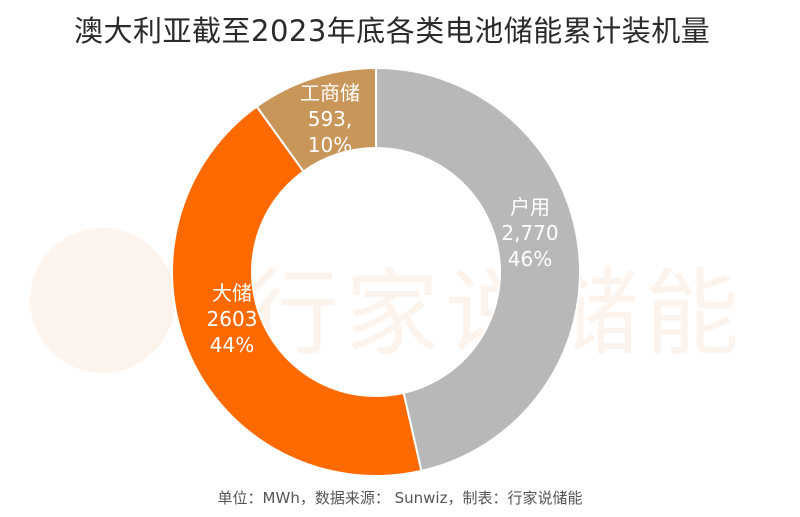 This screenshot has height=517, width=800. I want to click on slice-label-name-2: 工商储, so click(330, 93).